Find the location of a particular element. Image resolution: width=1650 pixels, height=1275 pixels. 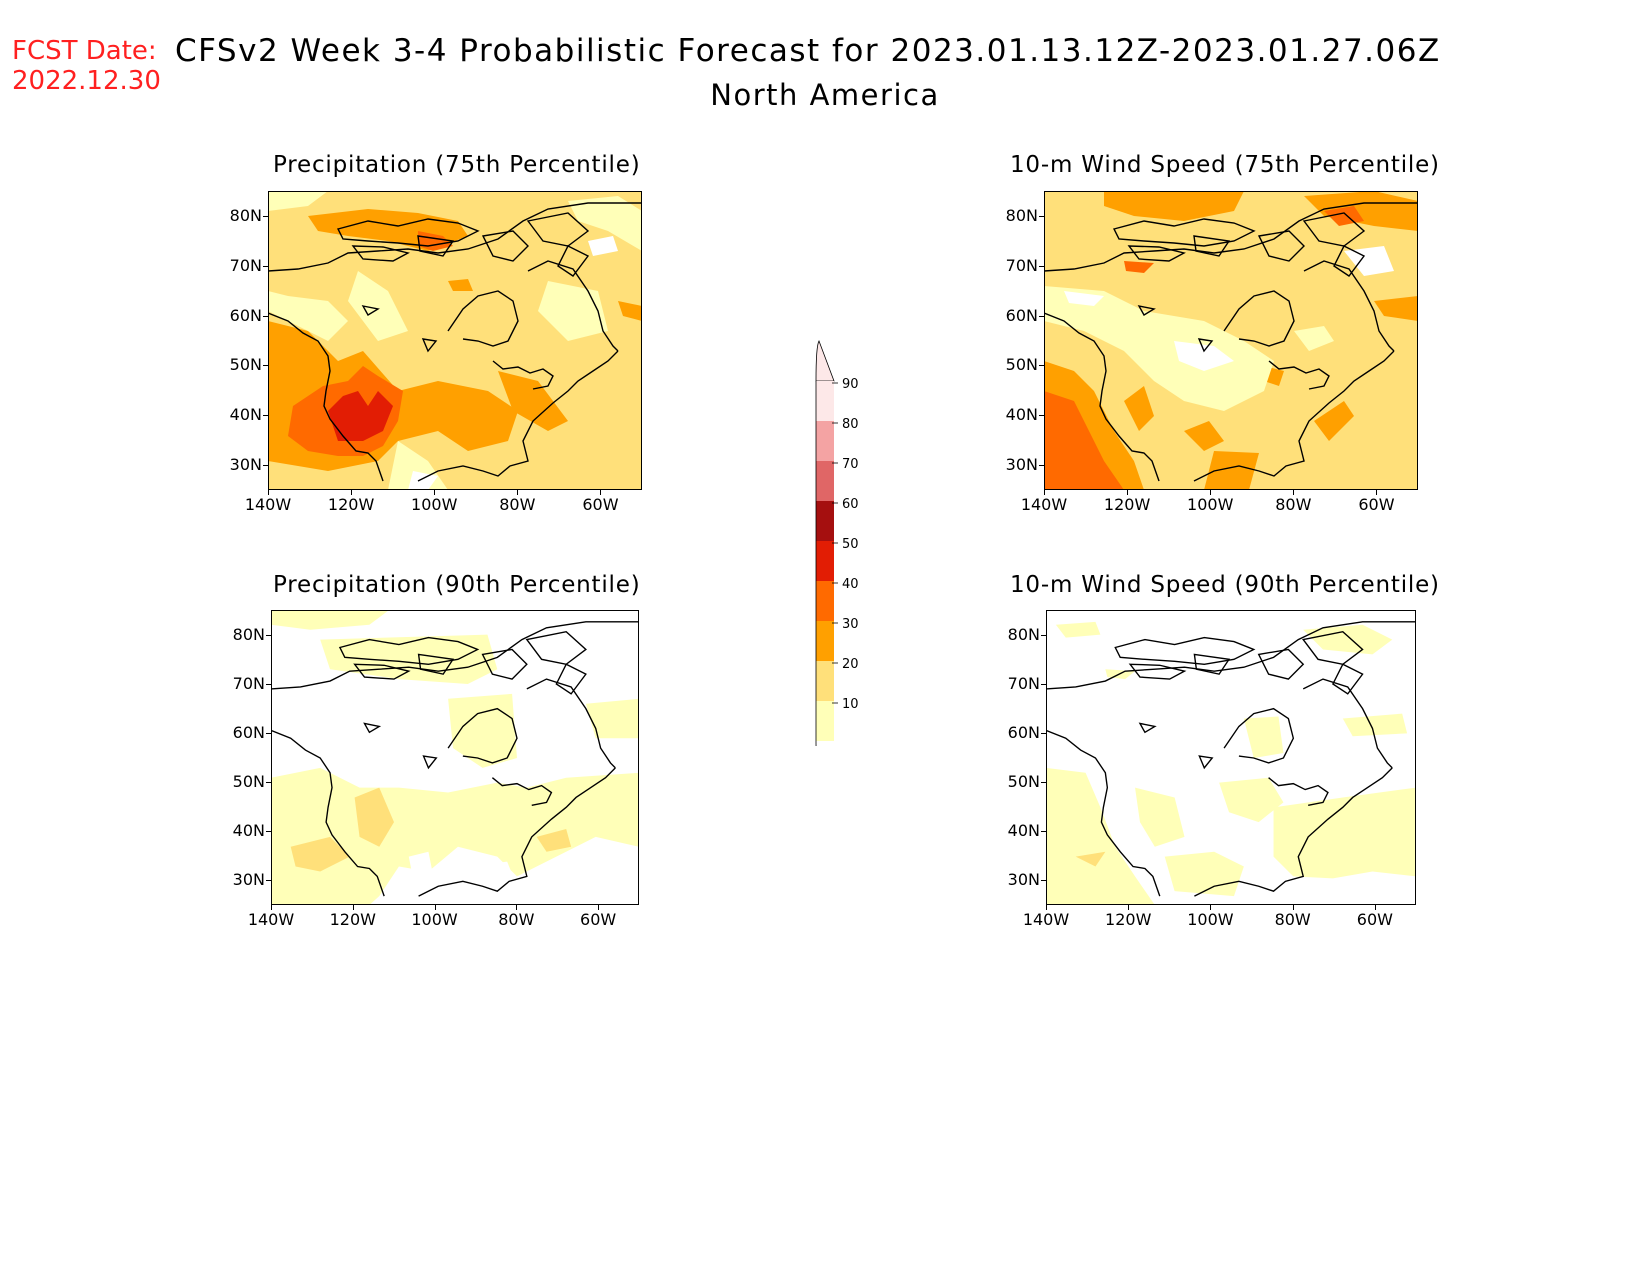

colorbar-label: 30 is located at coordinates (850, 624).